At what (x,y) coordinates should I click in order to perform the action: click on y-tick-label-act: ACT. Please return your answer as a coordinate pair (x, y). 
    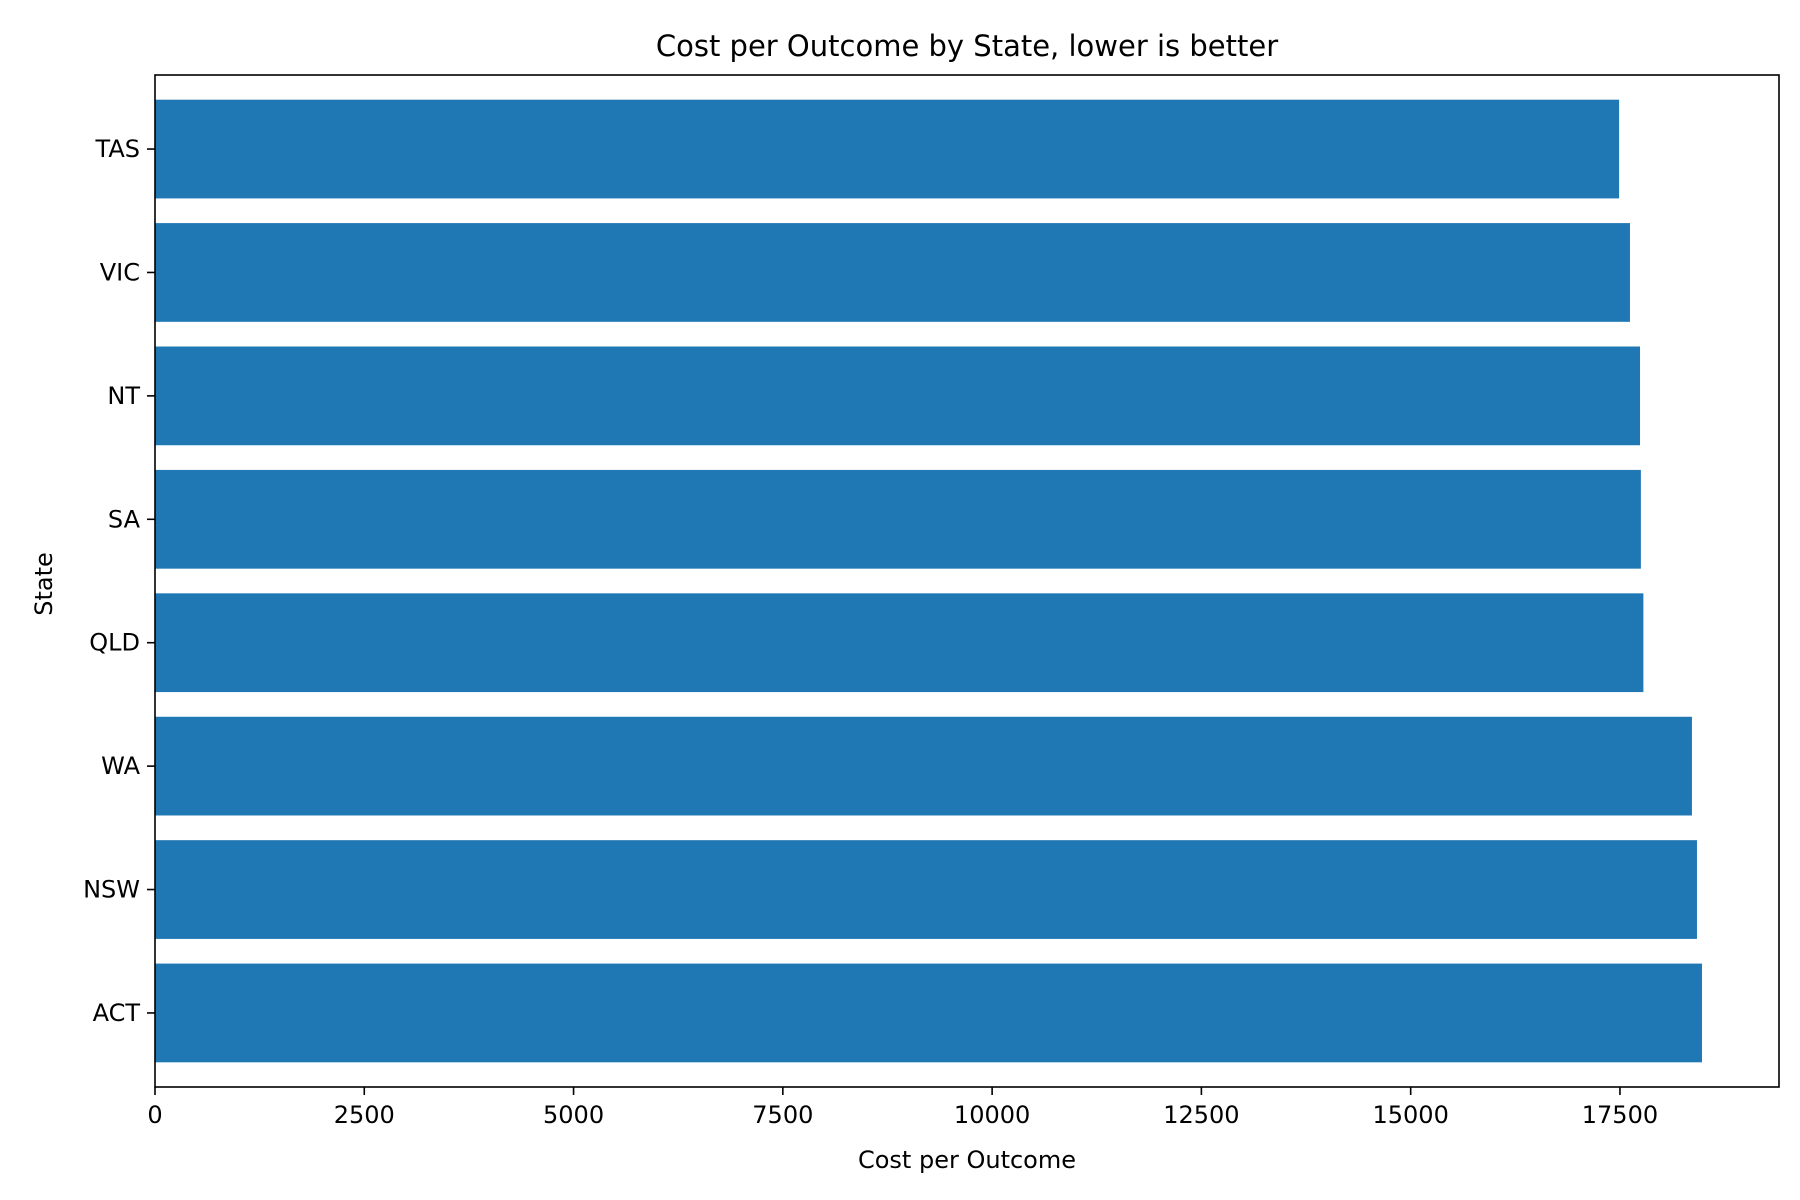
    Looking at the image, I should click on (117, 1013).